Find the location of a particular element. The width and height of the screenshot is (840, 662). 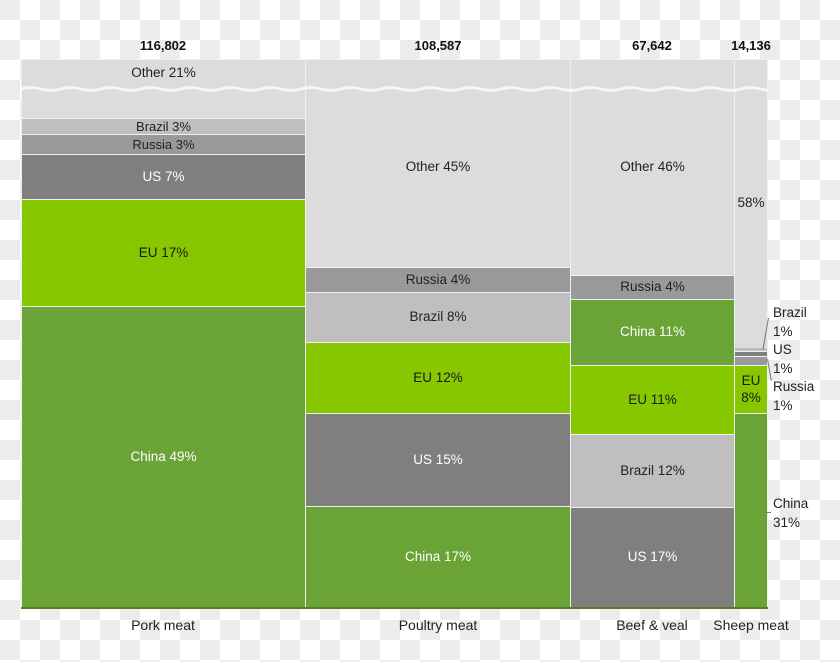

segment-beef-us: US 17% is located at coordinates (652, 557).